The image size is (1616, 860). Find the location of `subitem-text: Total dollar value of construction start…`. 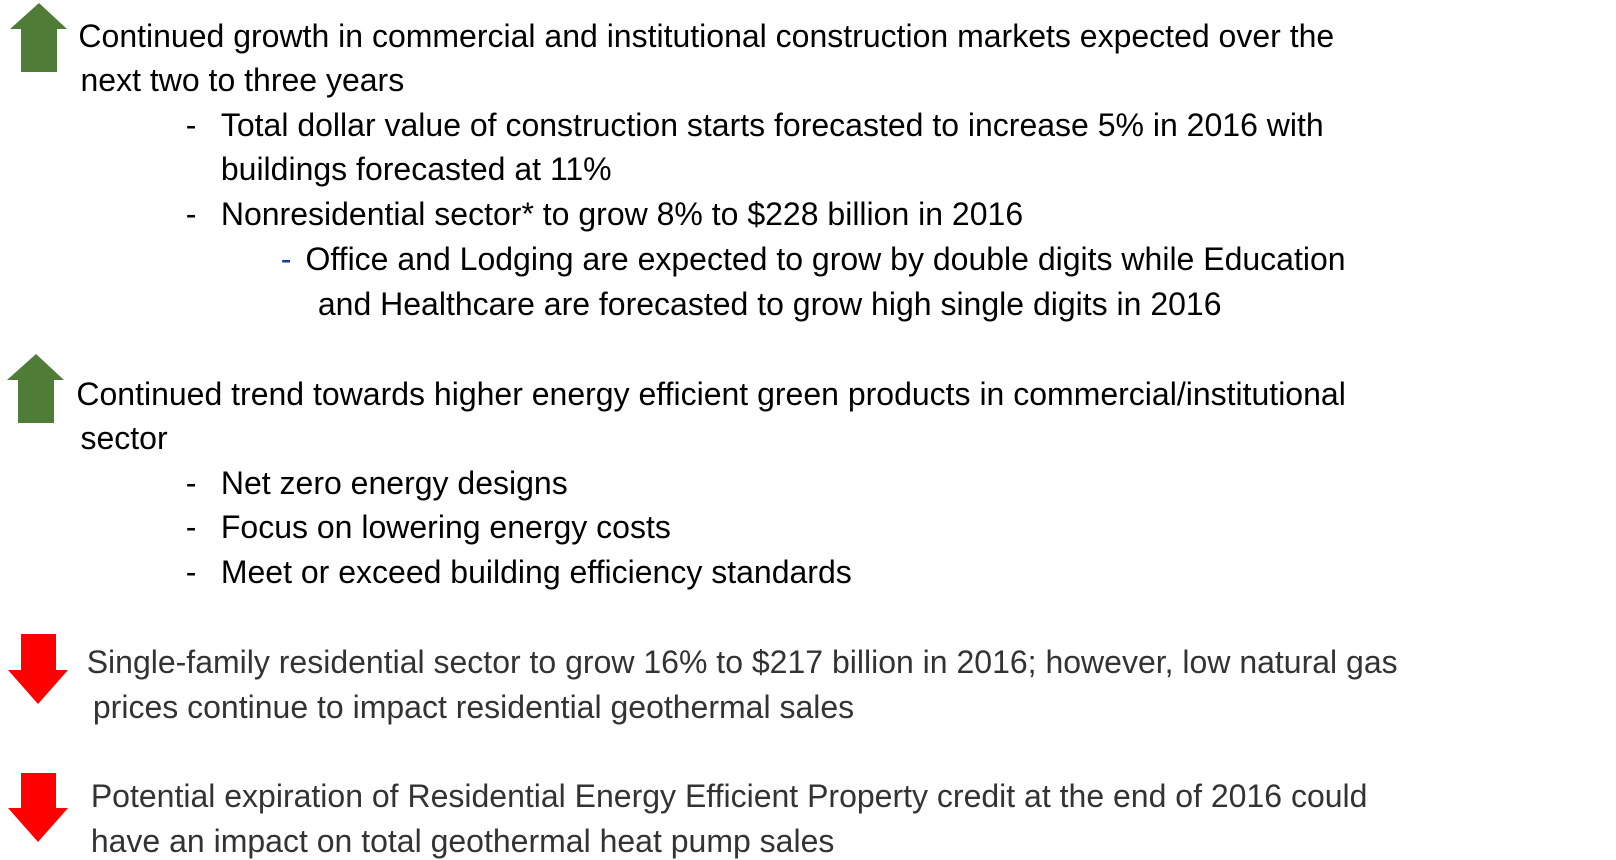

subitem-text: Total dollar value of construction start… is located at coordinates (772, 124).